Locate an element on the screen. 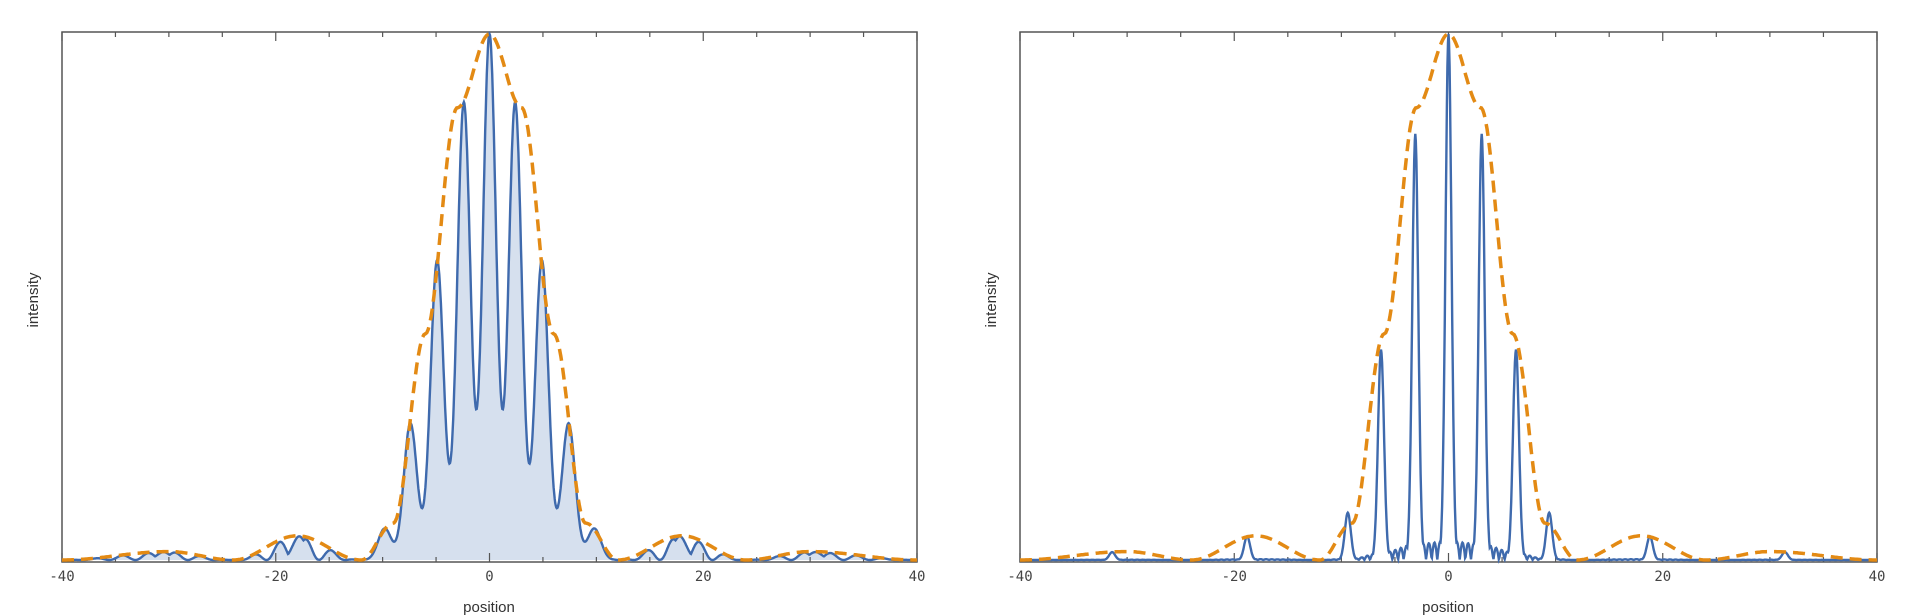 The image size is (1920, 616). left-x-tick-labels: -40 -20 0 20 40 is located at coordinates (487, 577).